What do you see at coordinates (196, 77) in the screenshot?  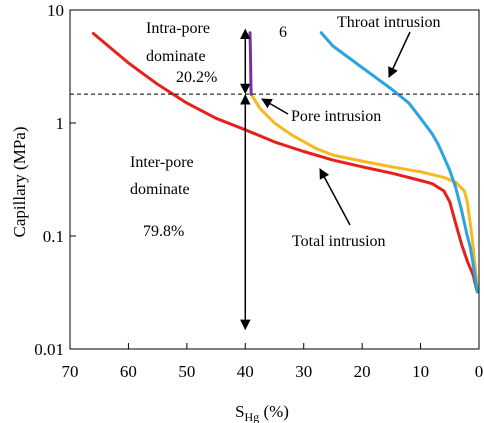 I see `intra-pore-percent: 20.2%` at bounding box center [196, 77].